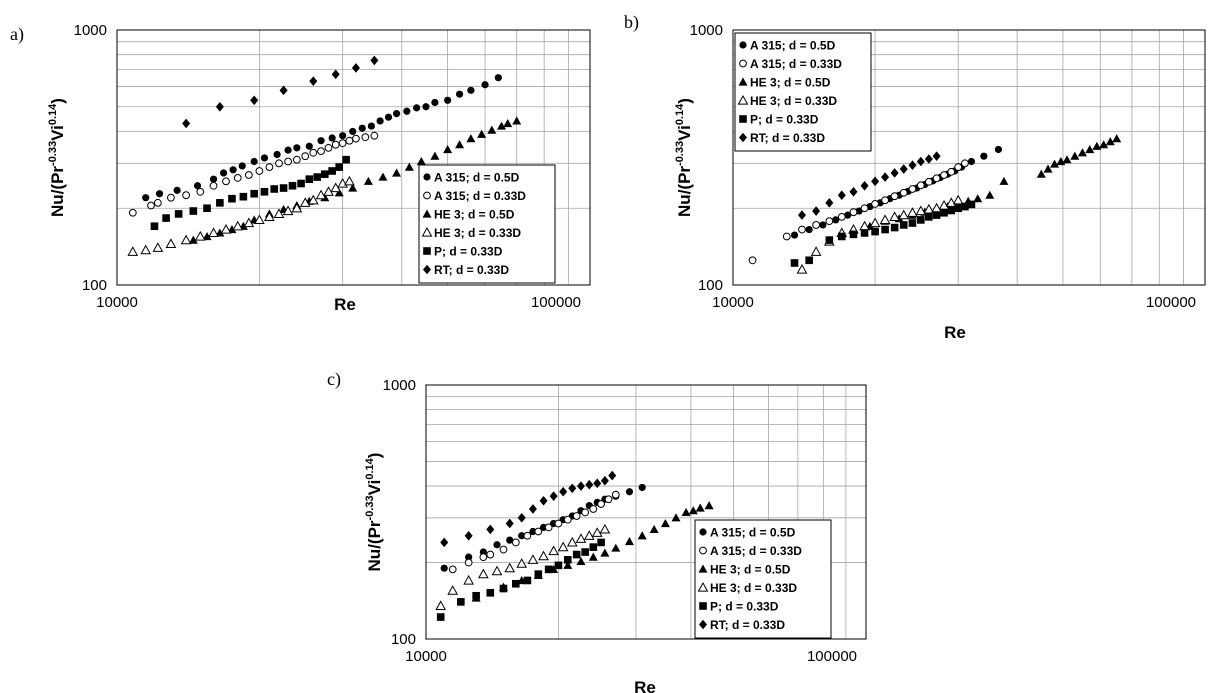 The width and height of the screenshot is (1218, 693). I want to click on y-axis-title-sup: 0.14, so click(680, 114).